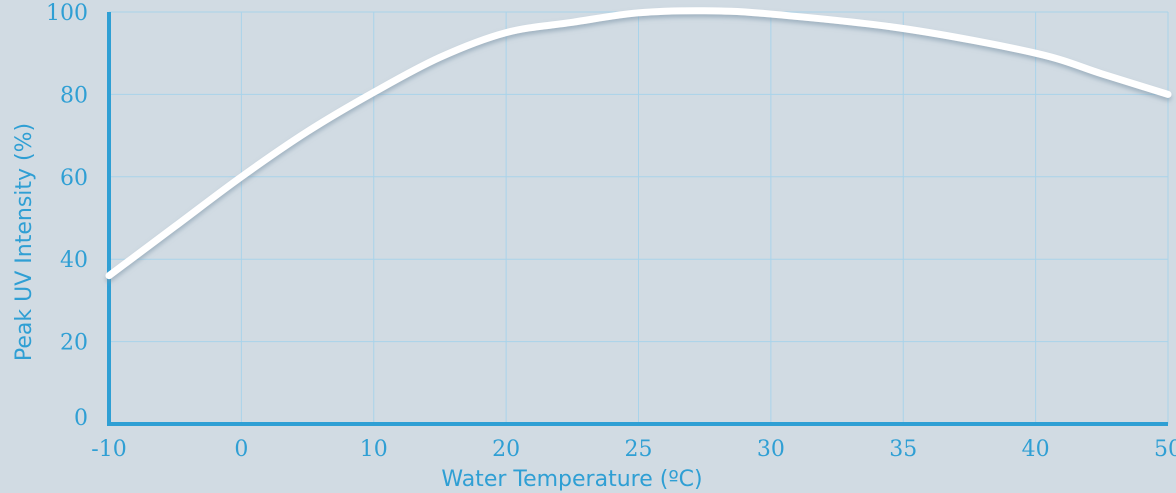 The width and height of the screenshot is (1176, 493). I want to click on x-tick-label: -10, so click(108, 449).